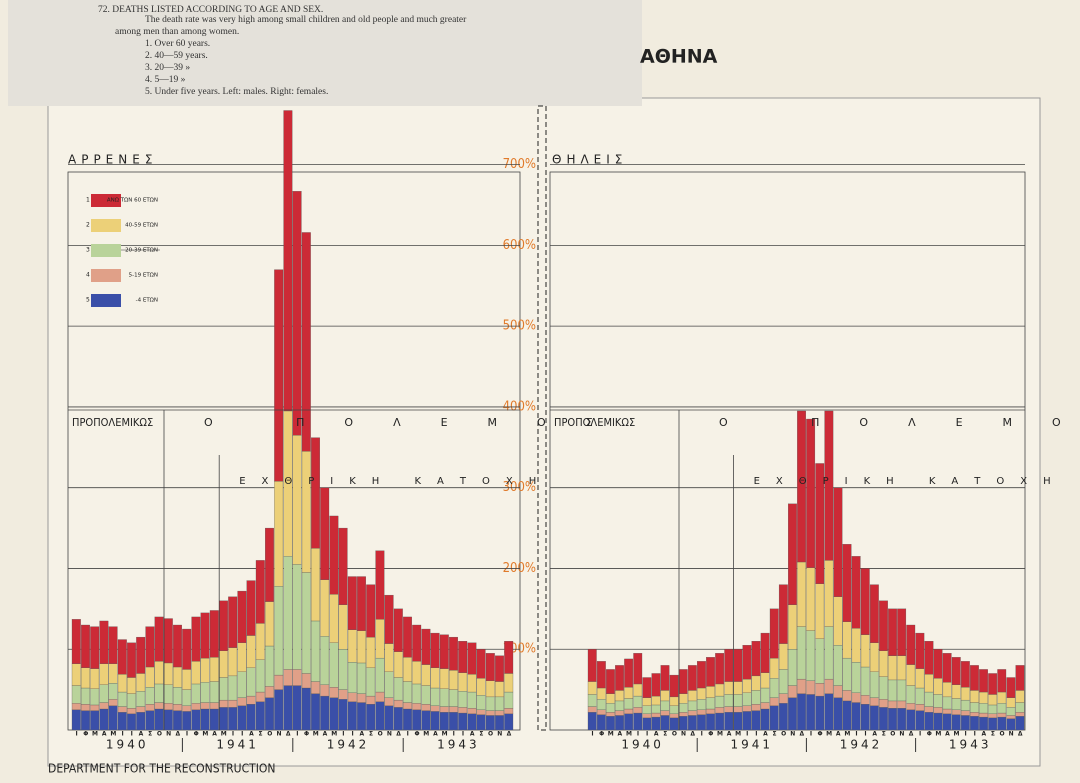 The image size is (1080, 783). I want to click on caption-line: 1. Over 60 years., so click(177, 44).